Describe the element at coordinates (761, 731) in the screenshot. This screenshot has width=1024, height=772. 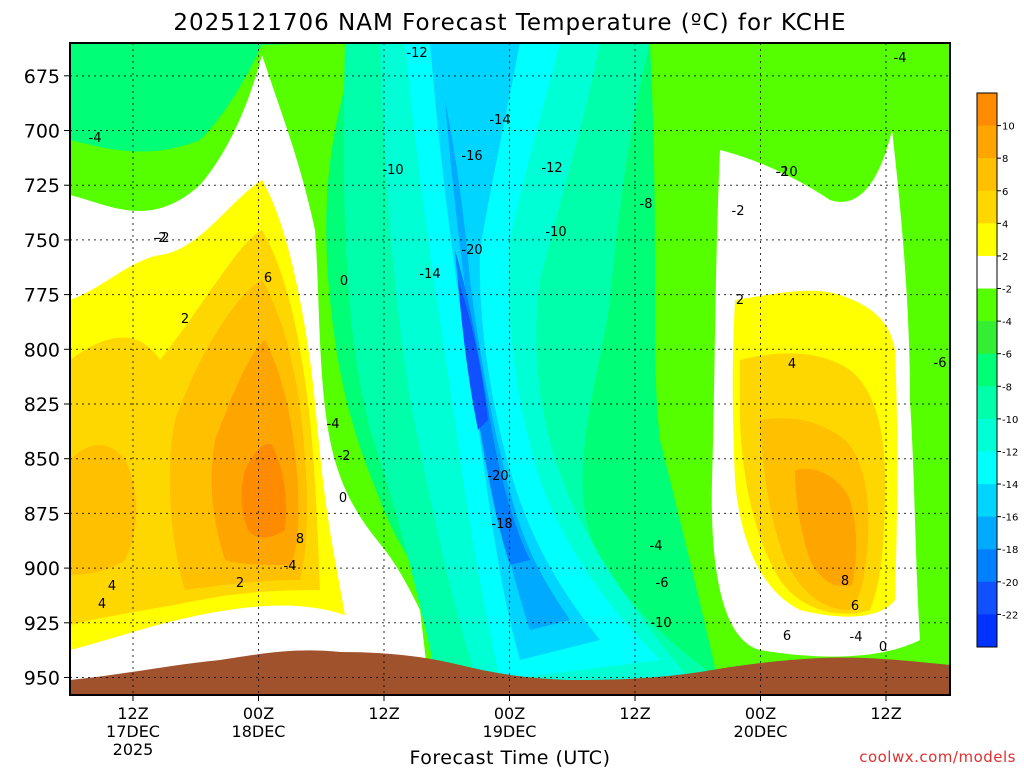
I see `x-tick-date: 20DEC` at that location.